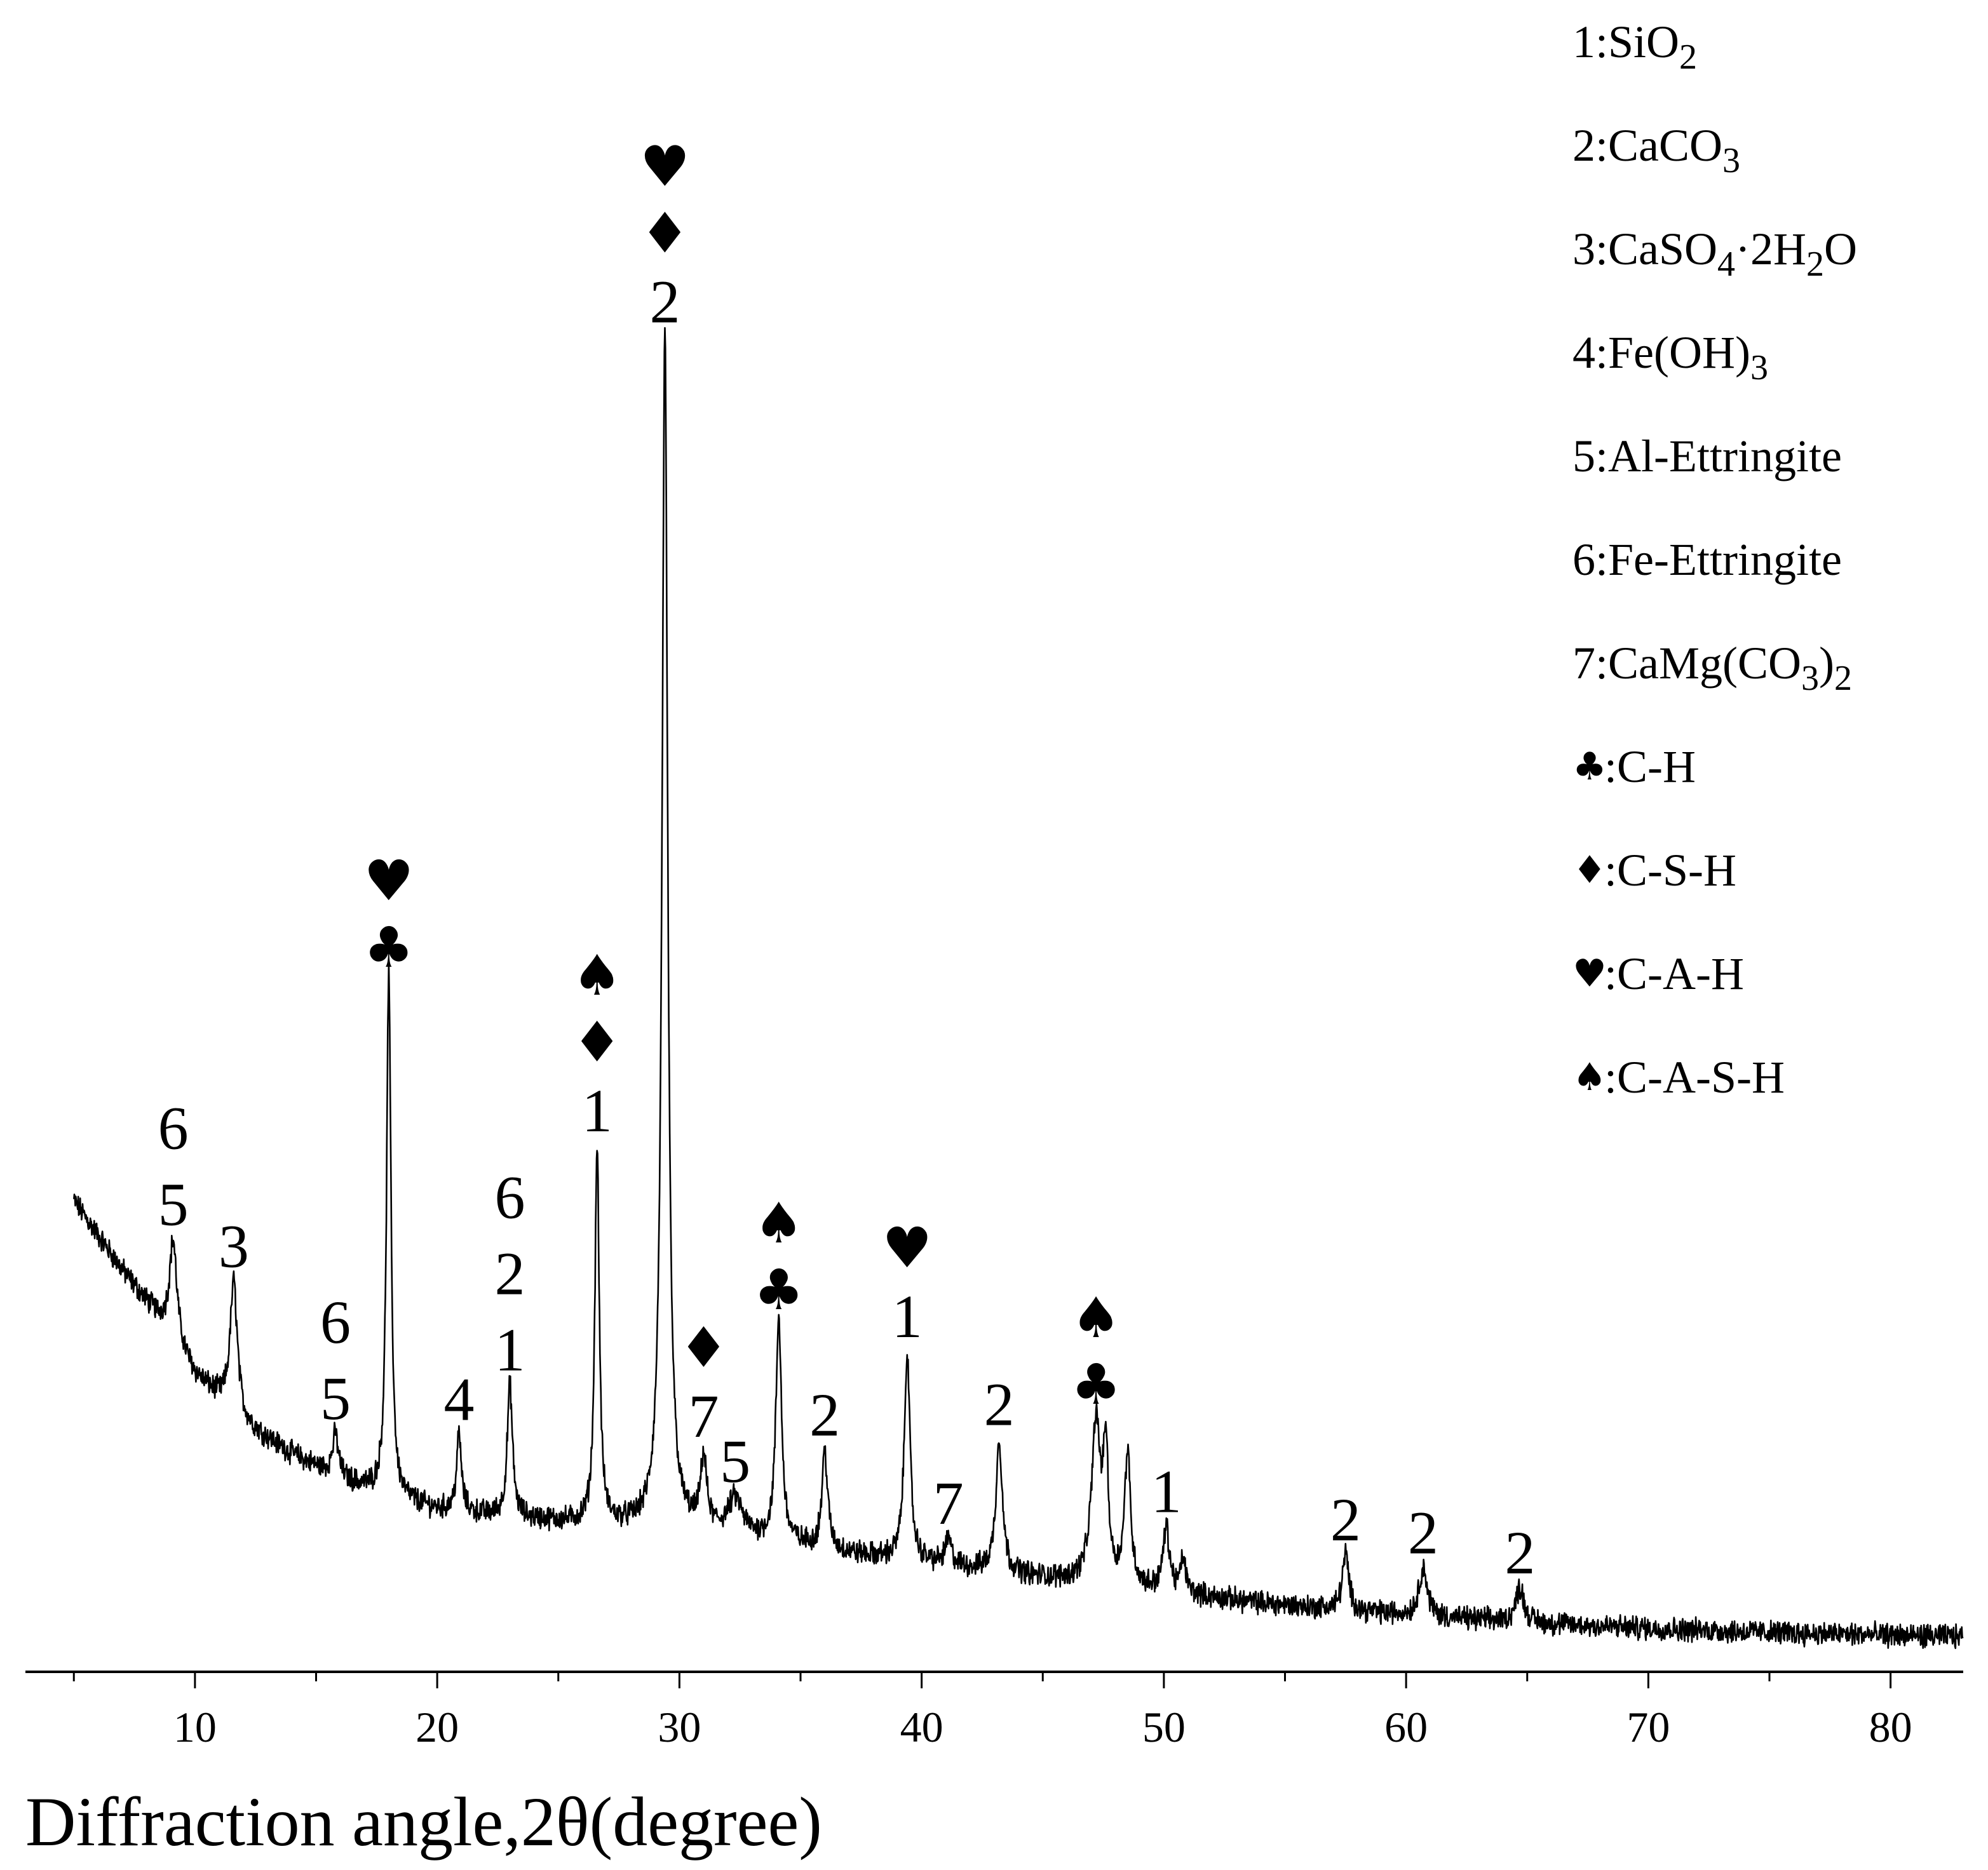 This screenshot has width=1988, height=1870. What do you see at coordinates (1670, 870) in the screenshot?
I see `legend-entry: :C-S-H` at bounding box center [1670, 870].